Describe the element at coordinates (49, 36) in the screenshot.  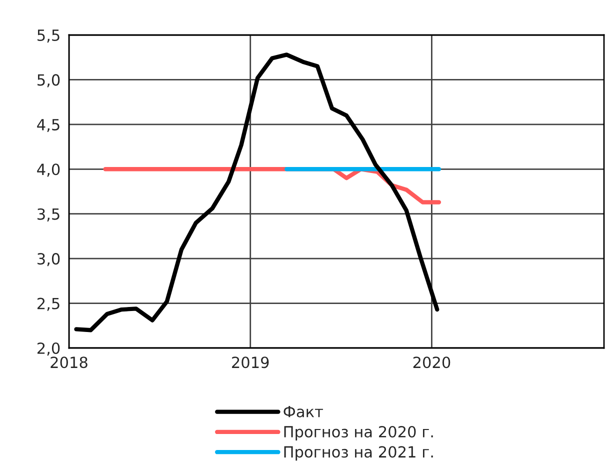
I see `y-tick-label: 5,5` at that location.